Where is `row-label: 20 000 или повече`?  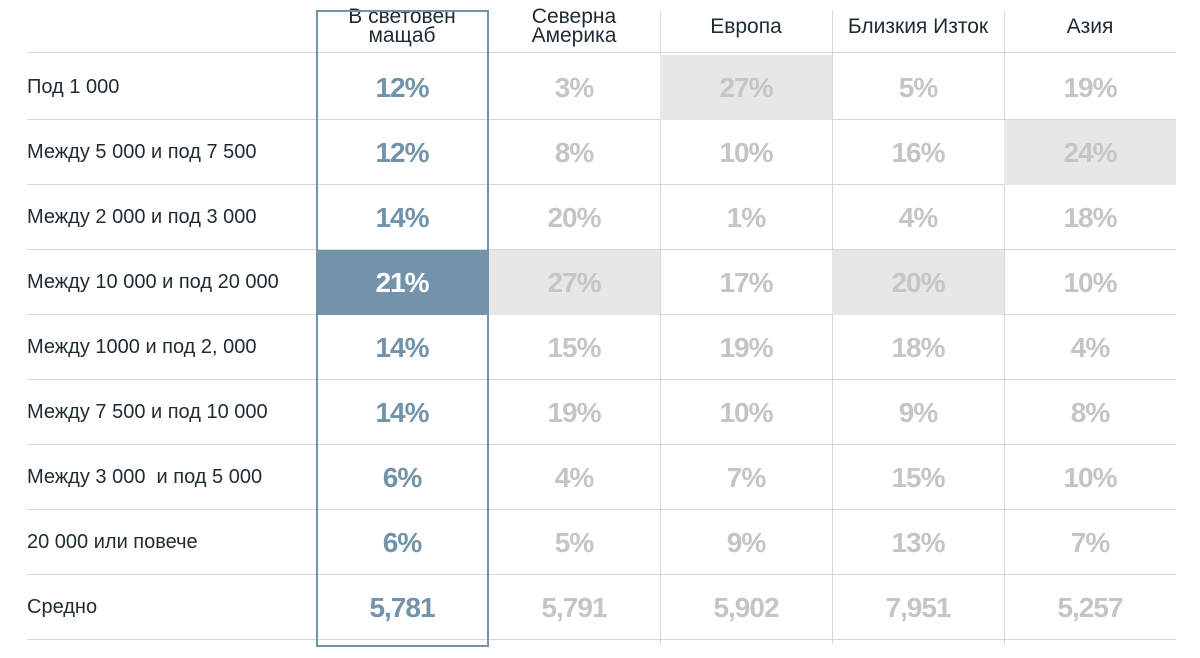 row-label: 20 000 или повече is located at coordinates (112, 542).